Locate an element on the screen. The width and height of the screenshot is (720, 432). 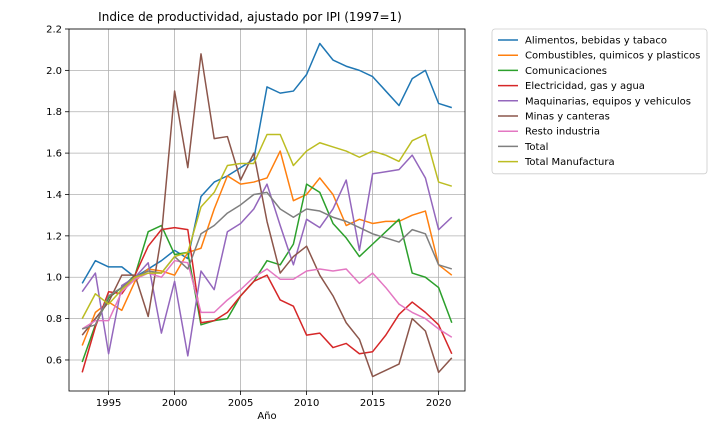
x-tick-label: 2015 is located at coordinates (372, 403).